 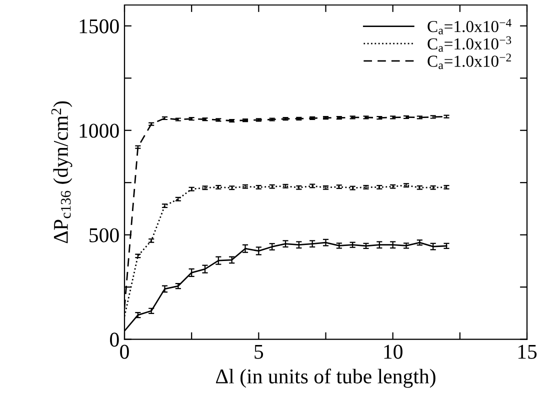 I want to click on legend-label: C$_{a}$=1.0x10$^{−3}$, so click(x=470, y=44).